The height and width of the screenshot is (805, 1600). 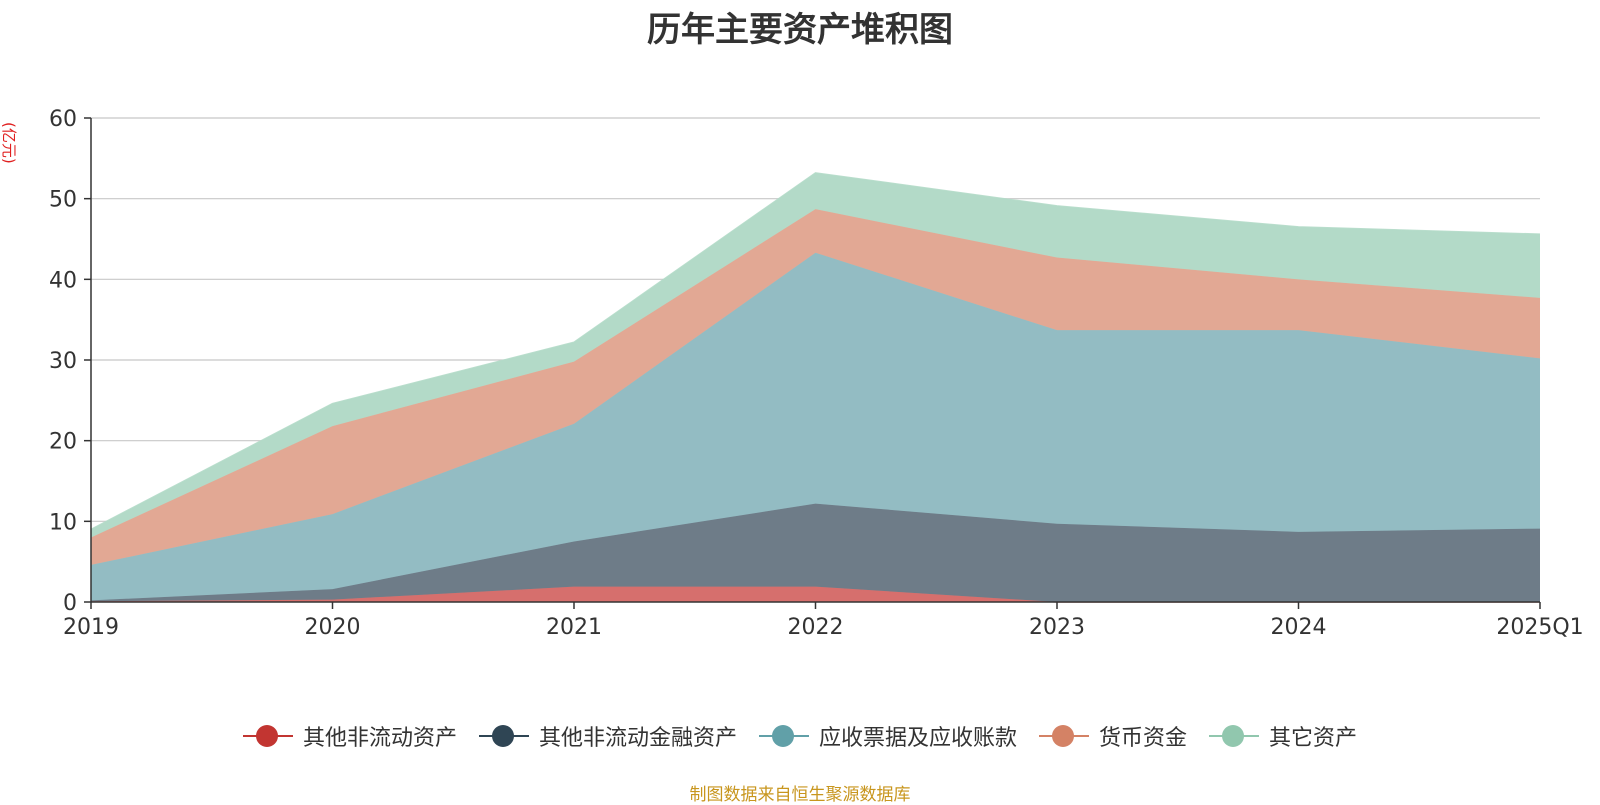 What do you see at coordinates (63, 119) in the screenshot?
I see `y-tick-label: 60` at bounding box center [63, 119].